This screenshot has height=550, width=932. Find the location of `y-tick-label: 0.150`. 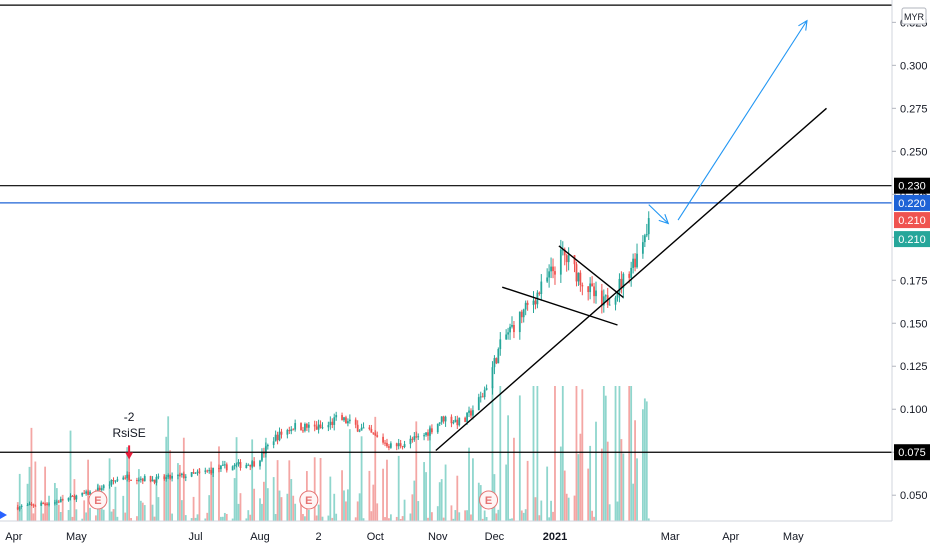

y-tick-label: 0.150 is located at coordinates (914, 324).